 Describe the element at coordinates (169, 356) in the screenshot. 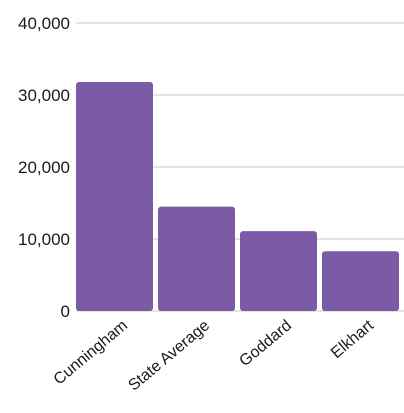

I see `x-category-label: State Average` at that location.